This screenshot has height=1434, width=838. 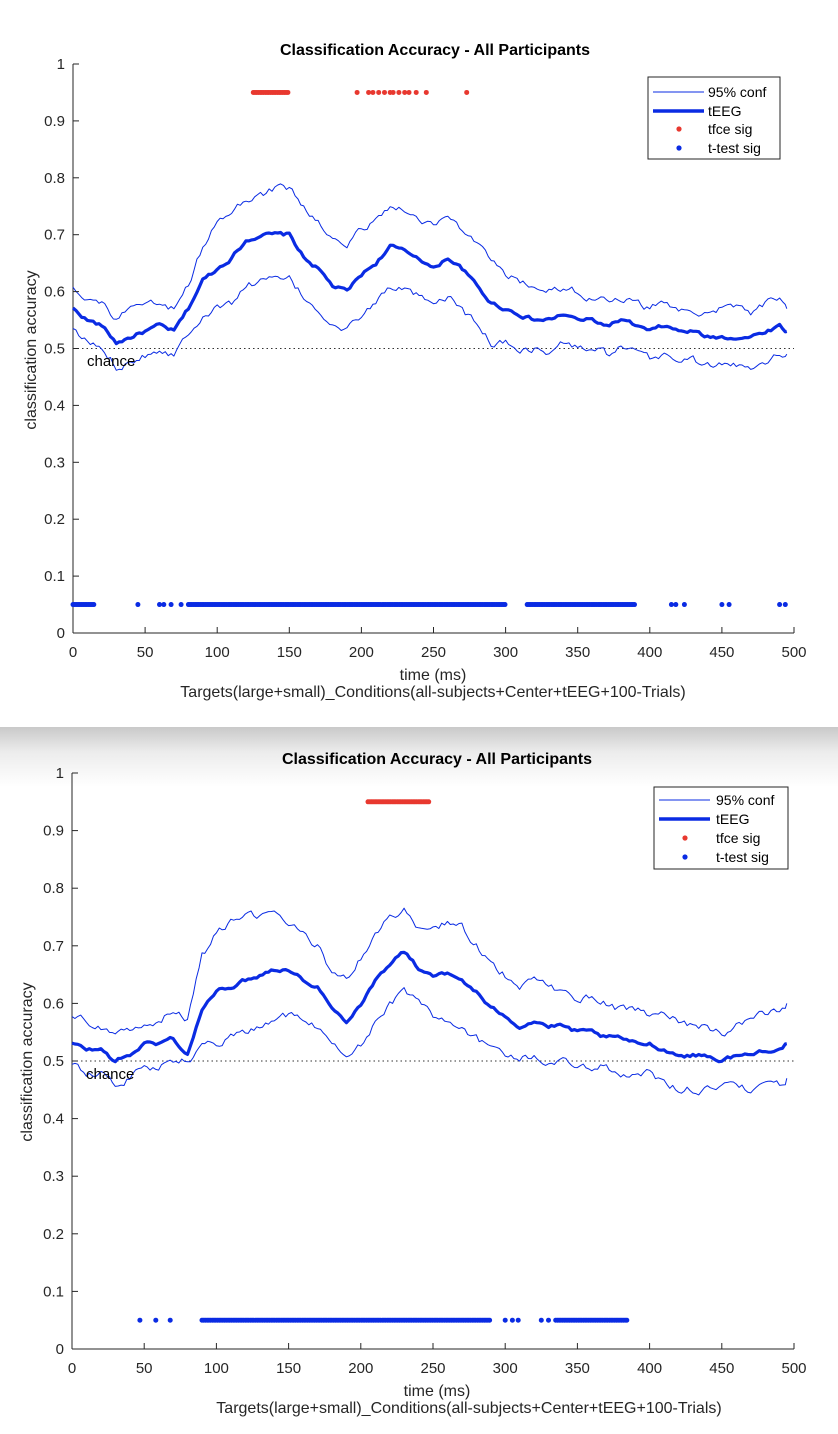 What do you see at coordinates (429, 605) in the screenshot?
I see `ttest-sig-group` at bounding box center [429, 605].